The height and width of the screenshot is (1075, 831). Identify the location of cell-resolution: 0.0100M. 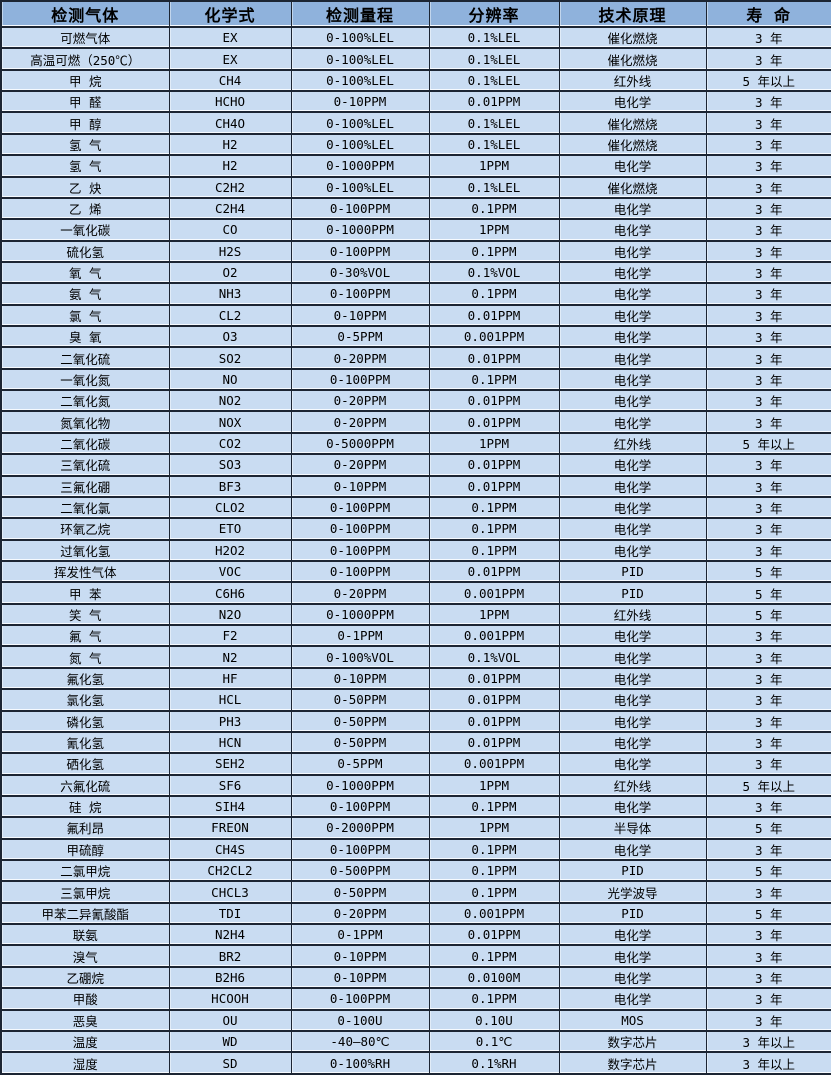
(494, 977).